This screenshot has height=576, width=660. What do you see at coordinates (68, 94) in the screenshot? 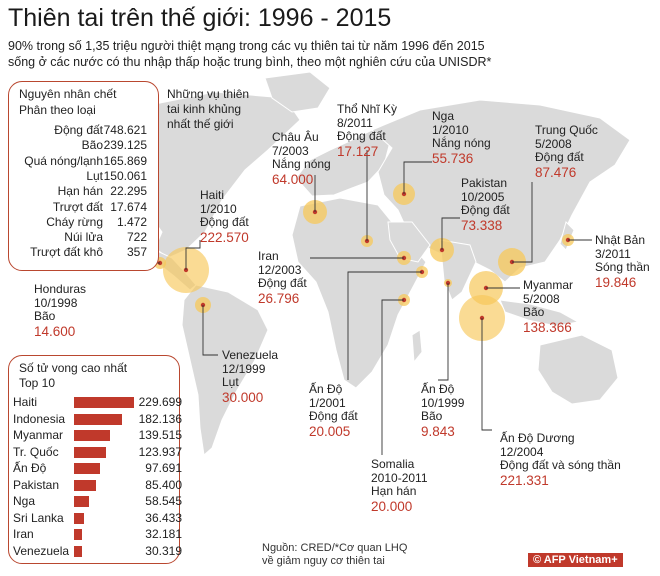
I see `causes-title-1: Nguyên nhân chết` at bounding box center [68, 94].